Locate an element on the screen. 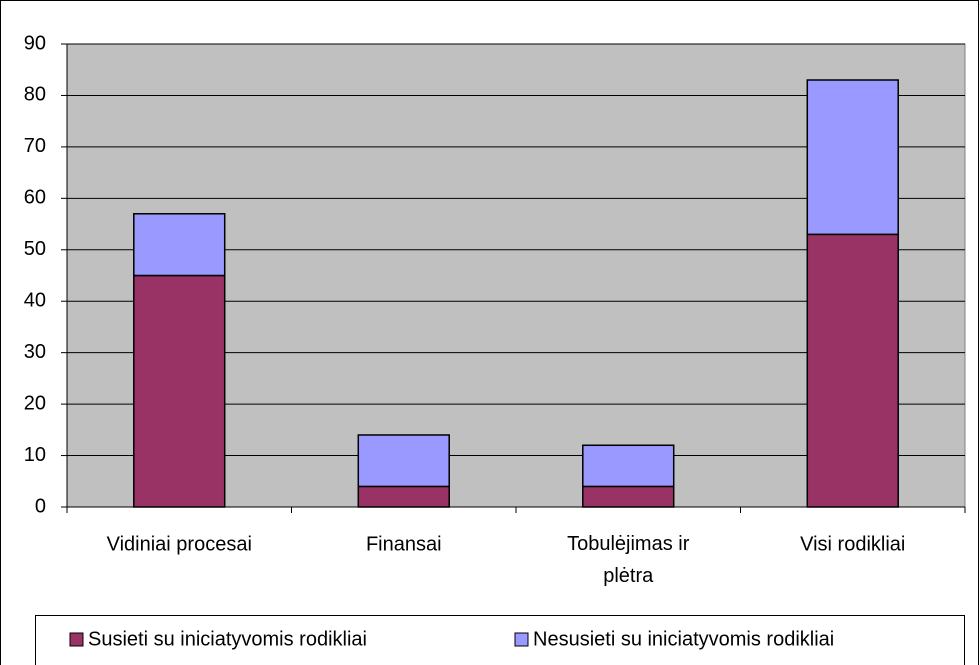 This screenshot has width=980, height=665. x-tick-label: Vidiniai procesai is located at coordinates (179, 544).